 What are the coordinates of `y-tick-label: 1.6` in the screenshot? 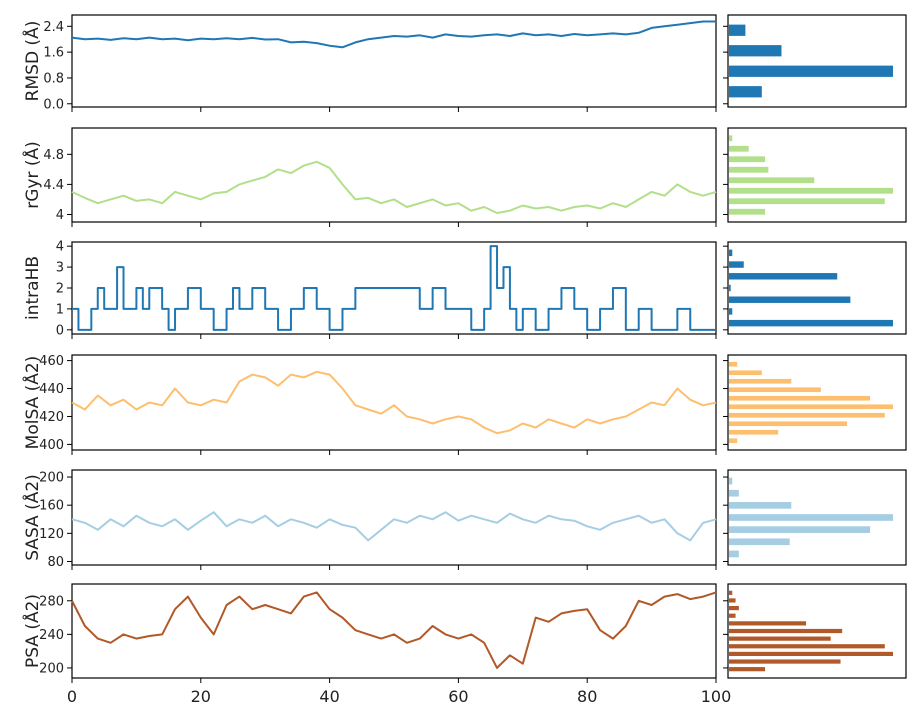 It's located at (53, 53).